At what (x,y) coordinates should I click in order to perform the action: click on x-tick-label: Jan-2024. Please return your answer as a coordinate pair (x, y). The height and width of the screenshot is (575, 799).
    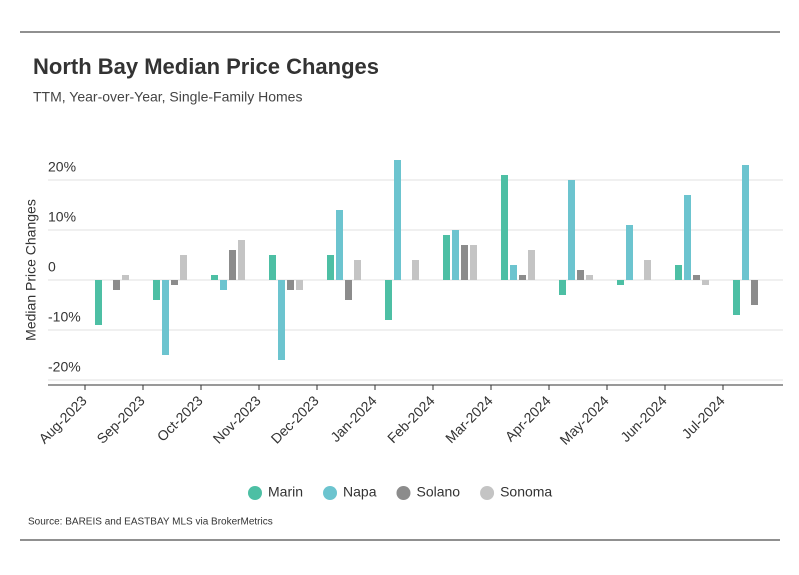
    Looking at the image, I should click on (353, 418).